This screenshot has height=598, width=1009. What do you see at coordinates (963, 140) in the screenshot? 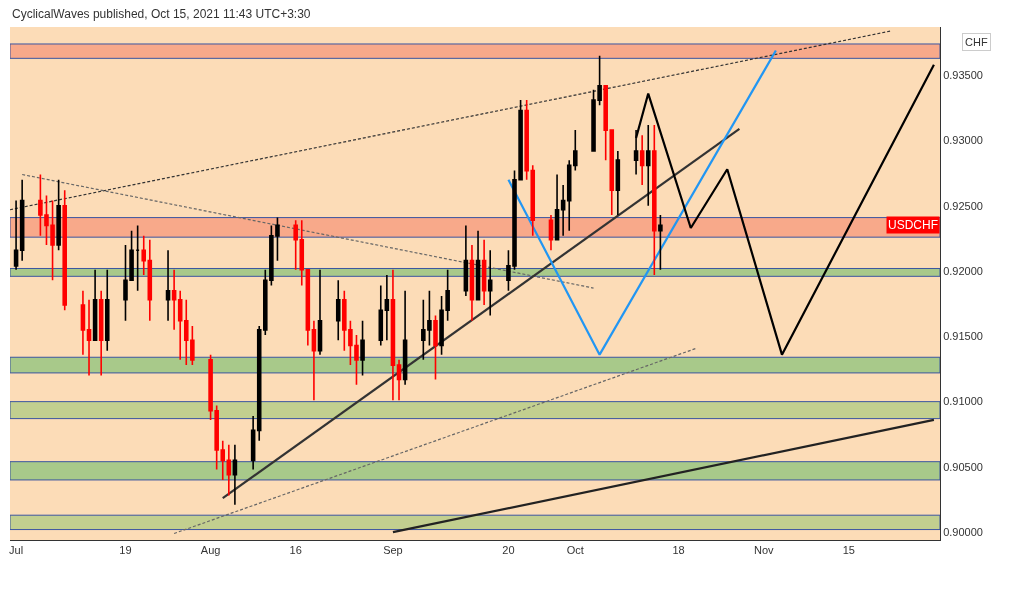
I see `y-tick-label: 0.93000` at bounding box center [963, 140].